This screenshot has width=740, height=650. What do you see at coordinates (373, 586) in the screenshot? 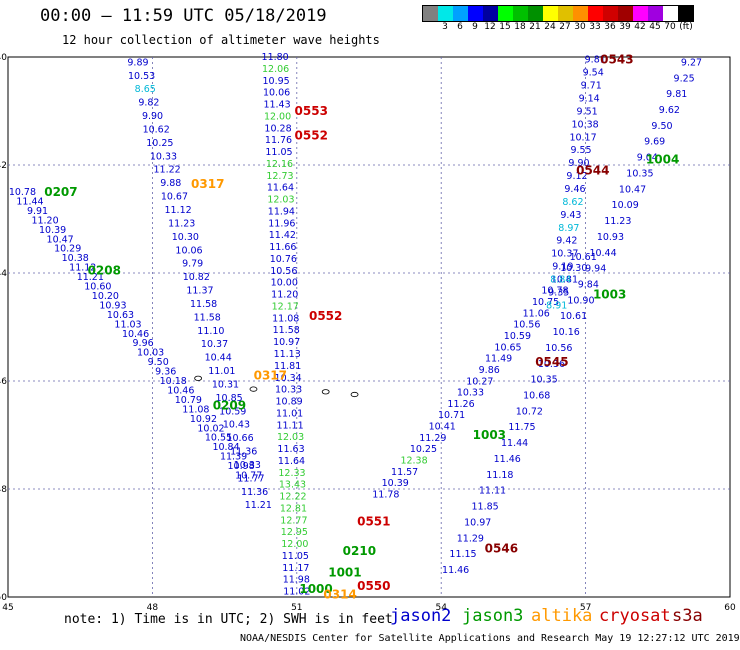
I see `pass-time-label: 0550` at bounding box center [373, 586].